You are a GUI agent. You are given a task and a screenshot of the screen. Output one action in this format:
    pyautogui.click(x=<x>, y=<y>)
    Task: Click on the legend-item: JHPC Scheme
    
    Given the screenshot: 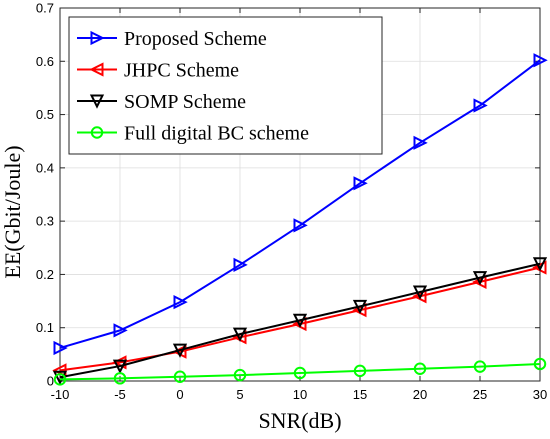 What is the action you would take?
    pyautogui.click(x=158, y=71)
    